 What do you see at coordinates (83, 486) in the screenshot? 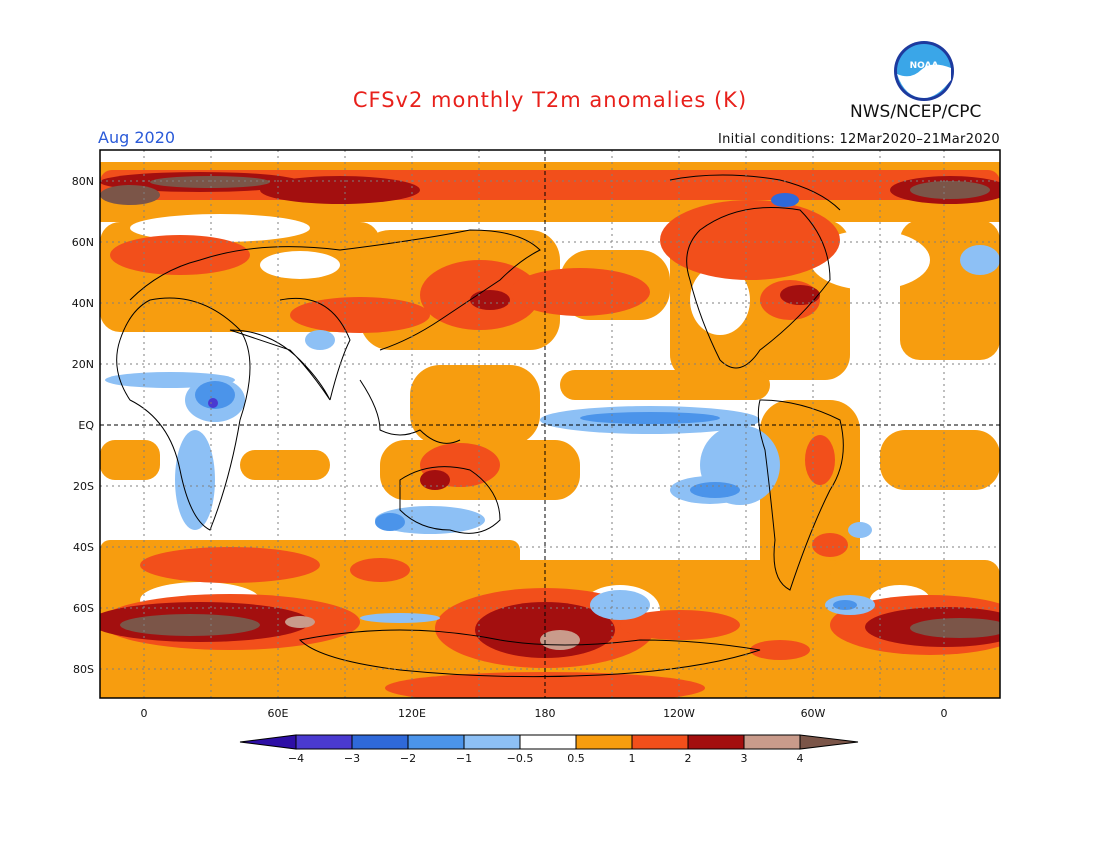
I see `lat-label: 20S` at bounding box center [83, 486].